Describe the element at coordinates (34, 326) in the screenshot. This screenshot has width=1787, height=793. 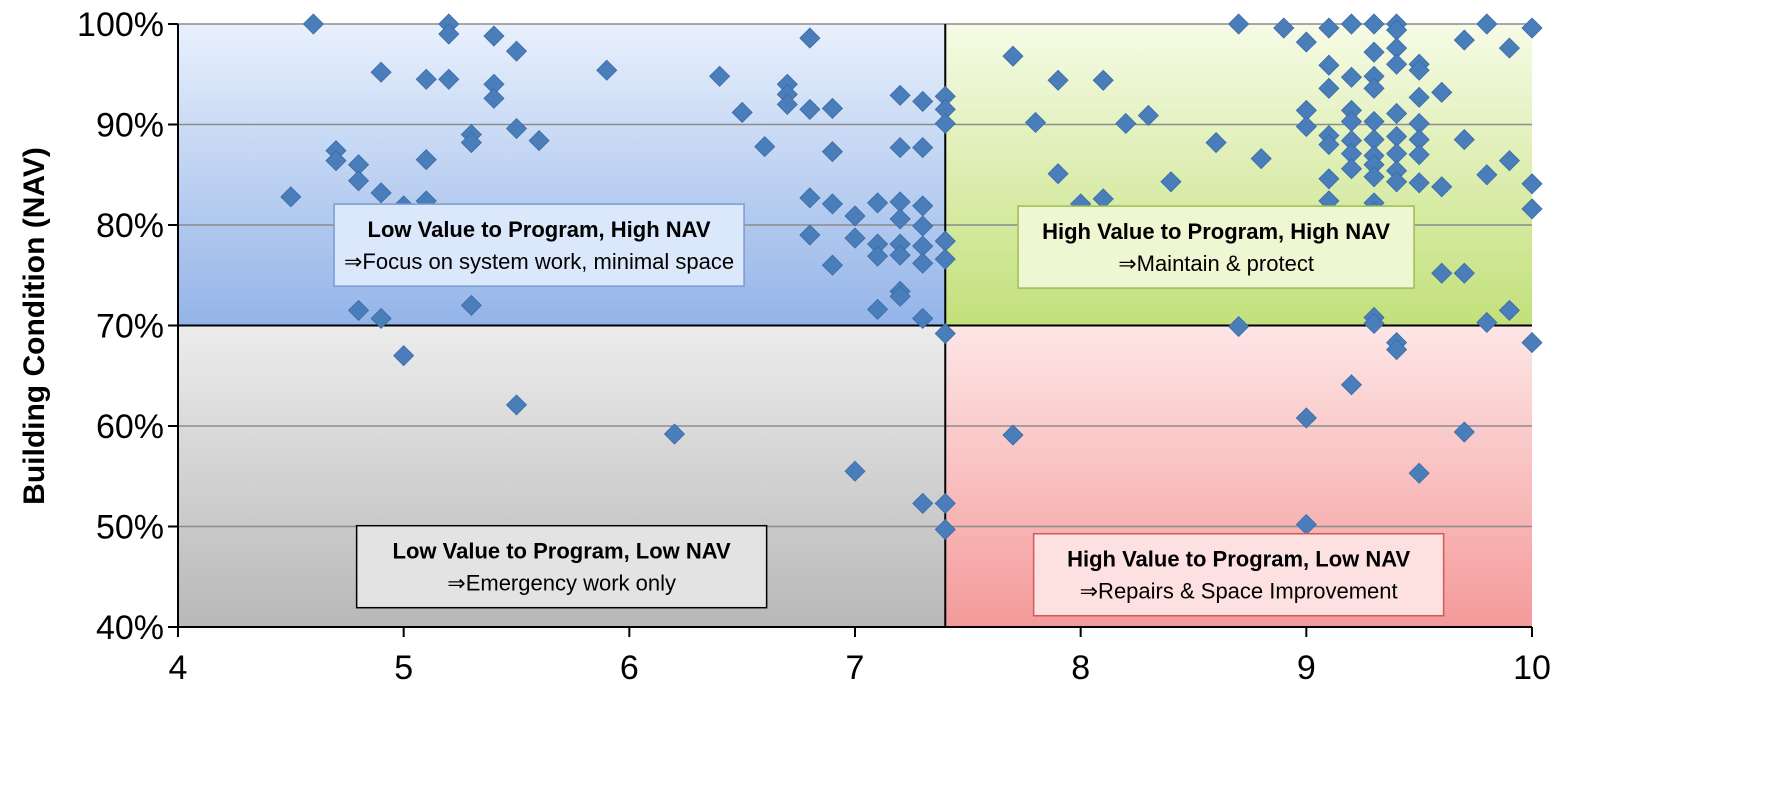
I see `y-axis-label: Building Condition (NAV)` at that location.